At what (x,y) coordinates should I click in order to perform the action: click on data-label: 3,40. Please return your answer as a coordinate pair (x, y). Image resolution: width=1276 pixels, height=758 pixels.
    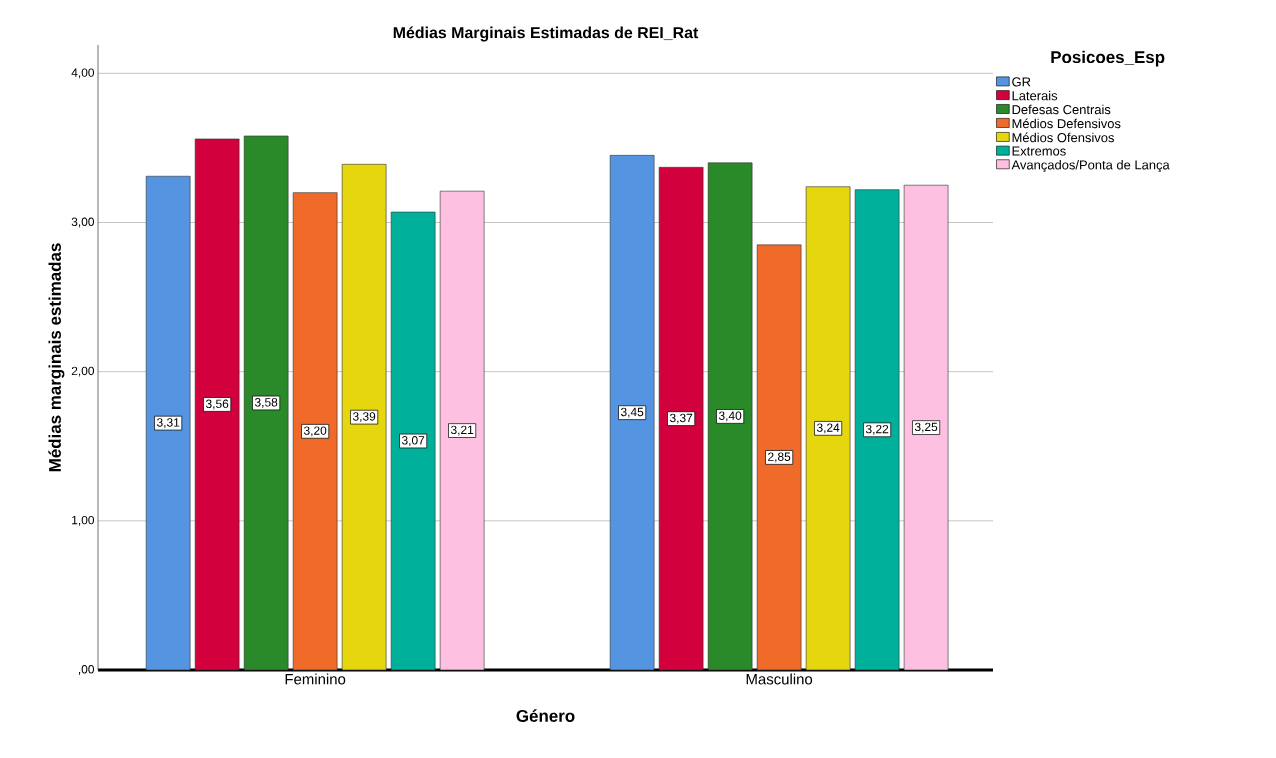
    Looking at the image, I should click on (730, 416).